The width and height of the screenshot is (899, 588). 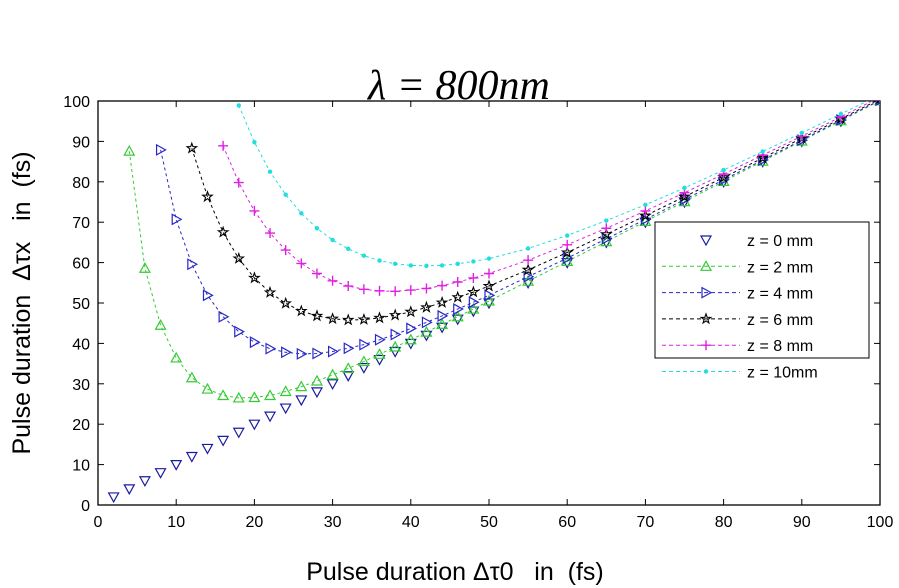 I want to click on y-tick-label: 100, so click(x=76, y=102).